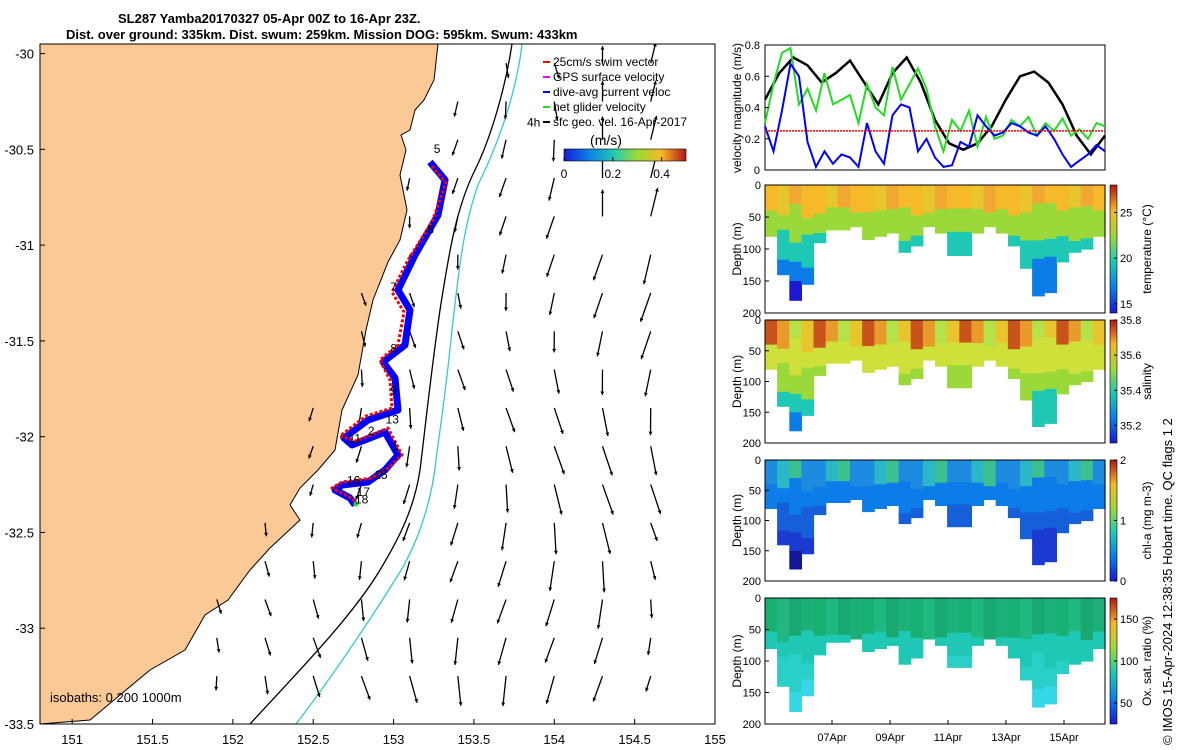  What do you see at coordinates (625, 155) in the screenshot?
I see `colorbar-gradient` at bounding box center [625, 155].